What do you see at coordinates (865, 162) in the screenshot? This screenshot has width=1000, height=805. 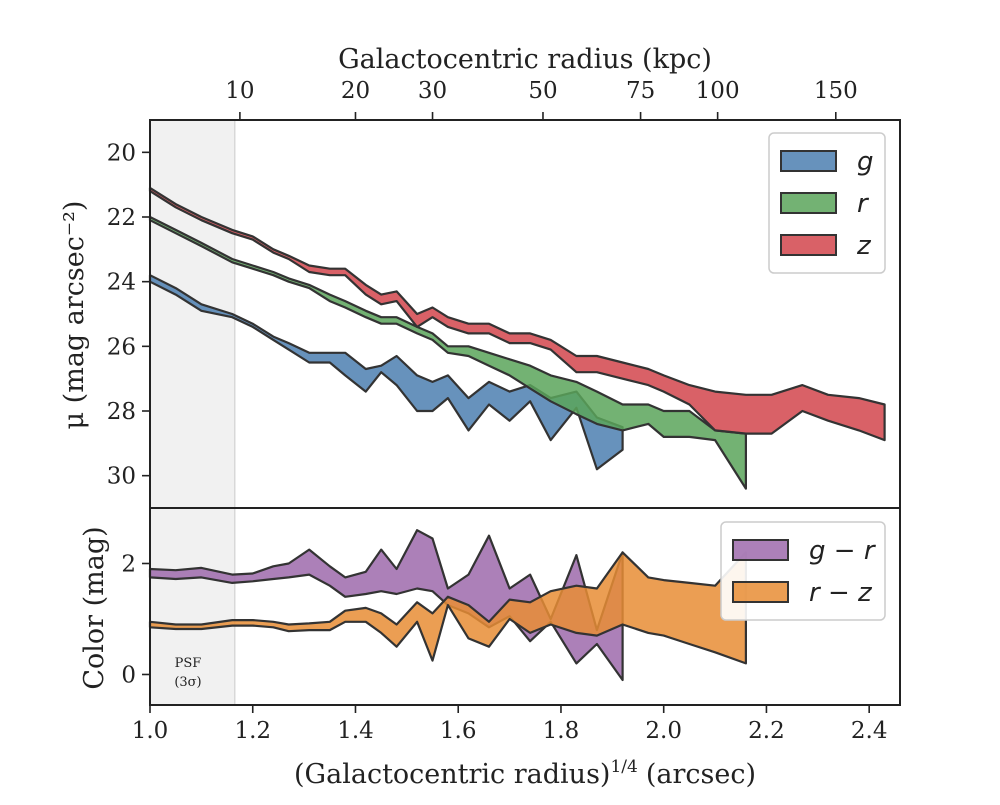 I see `top-legend-label-g: g` at bounding box center [865, 162].